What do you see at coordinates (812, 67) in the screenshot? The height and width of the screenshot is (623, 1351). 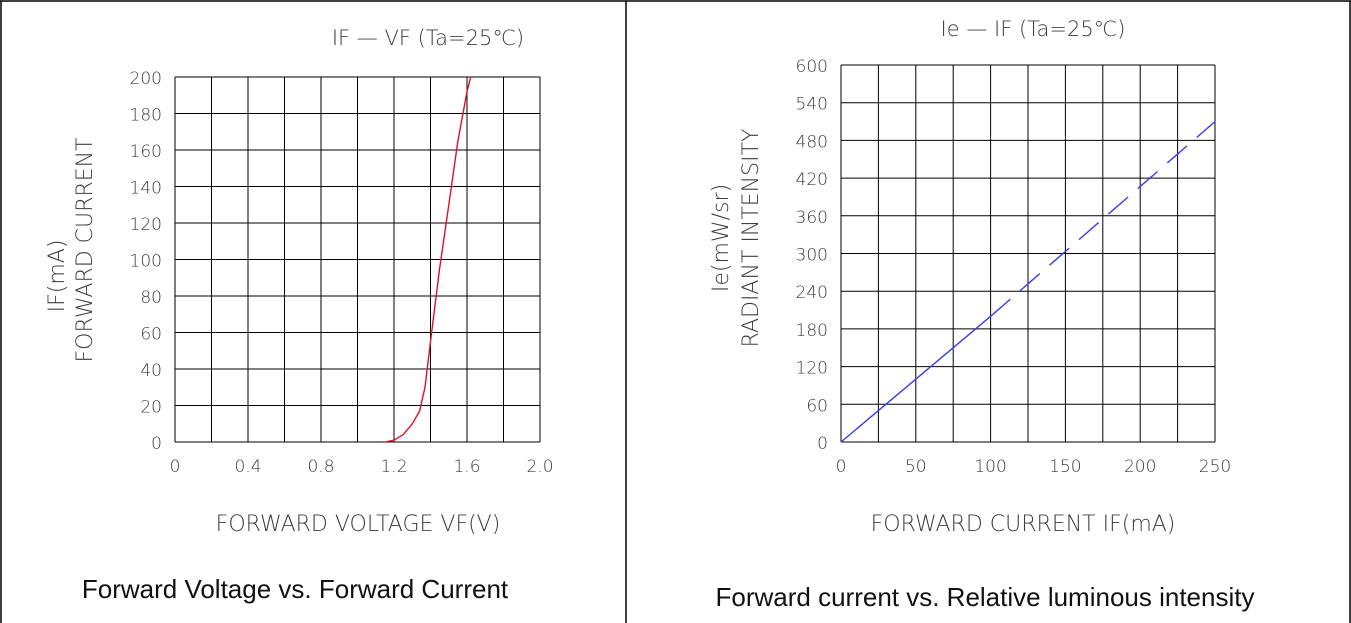 I see `y-tick-label: 600` at bounding box center [812, 67].